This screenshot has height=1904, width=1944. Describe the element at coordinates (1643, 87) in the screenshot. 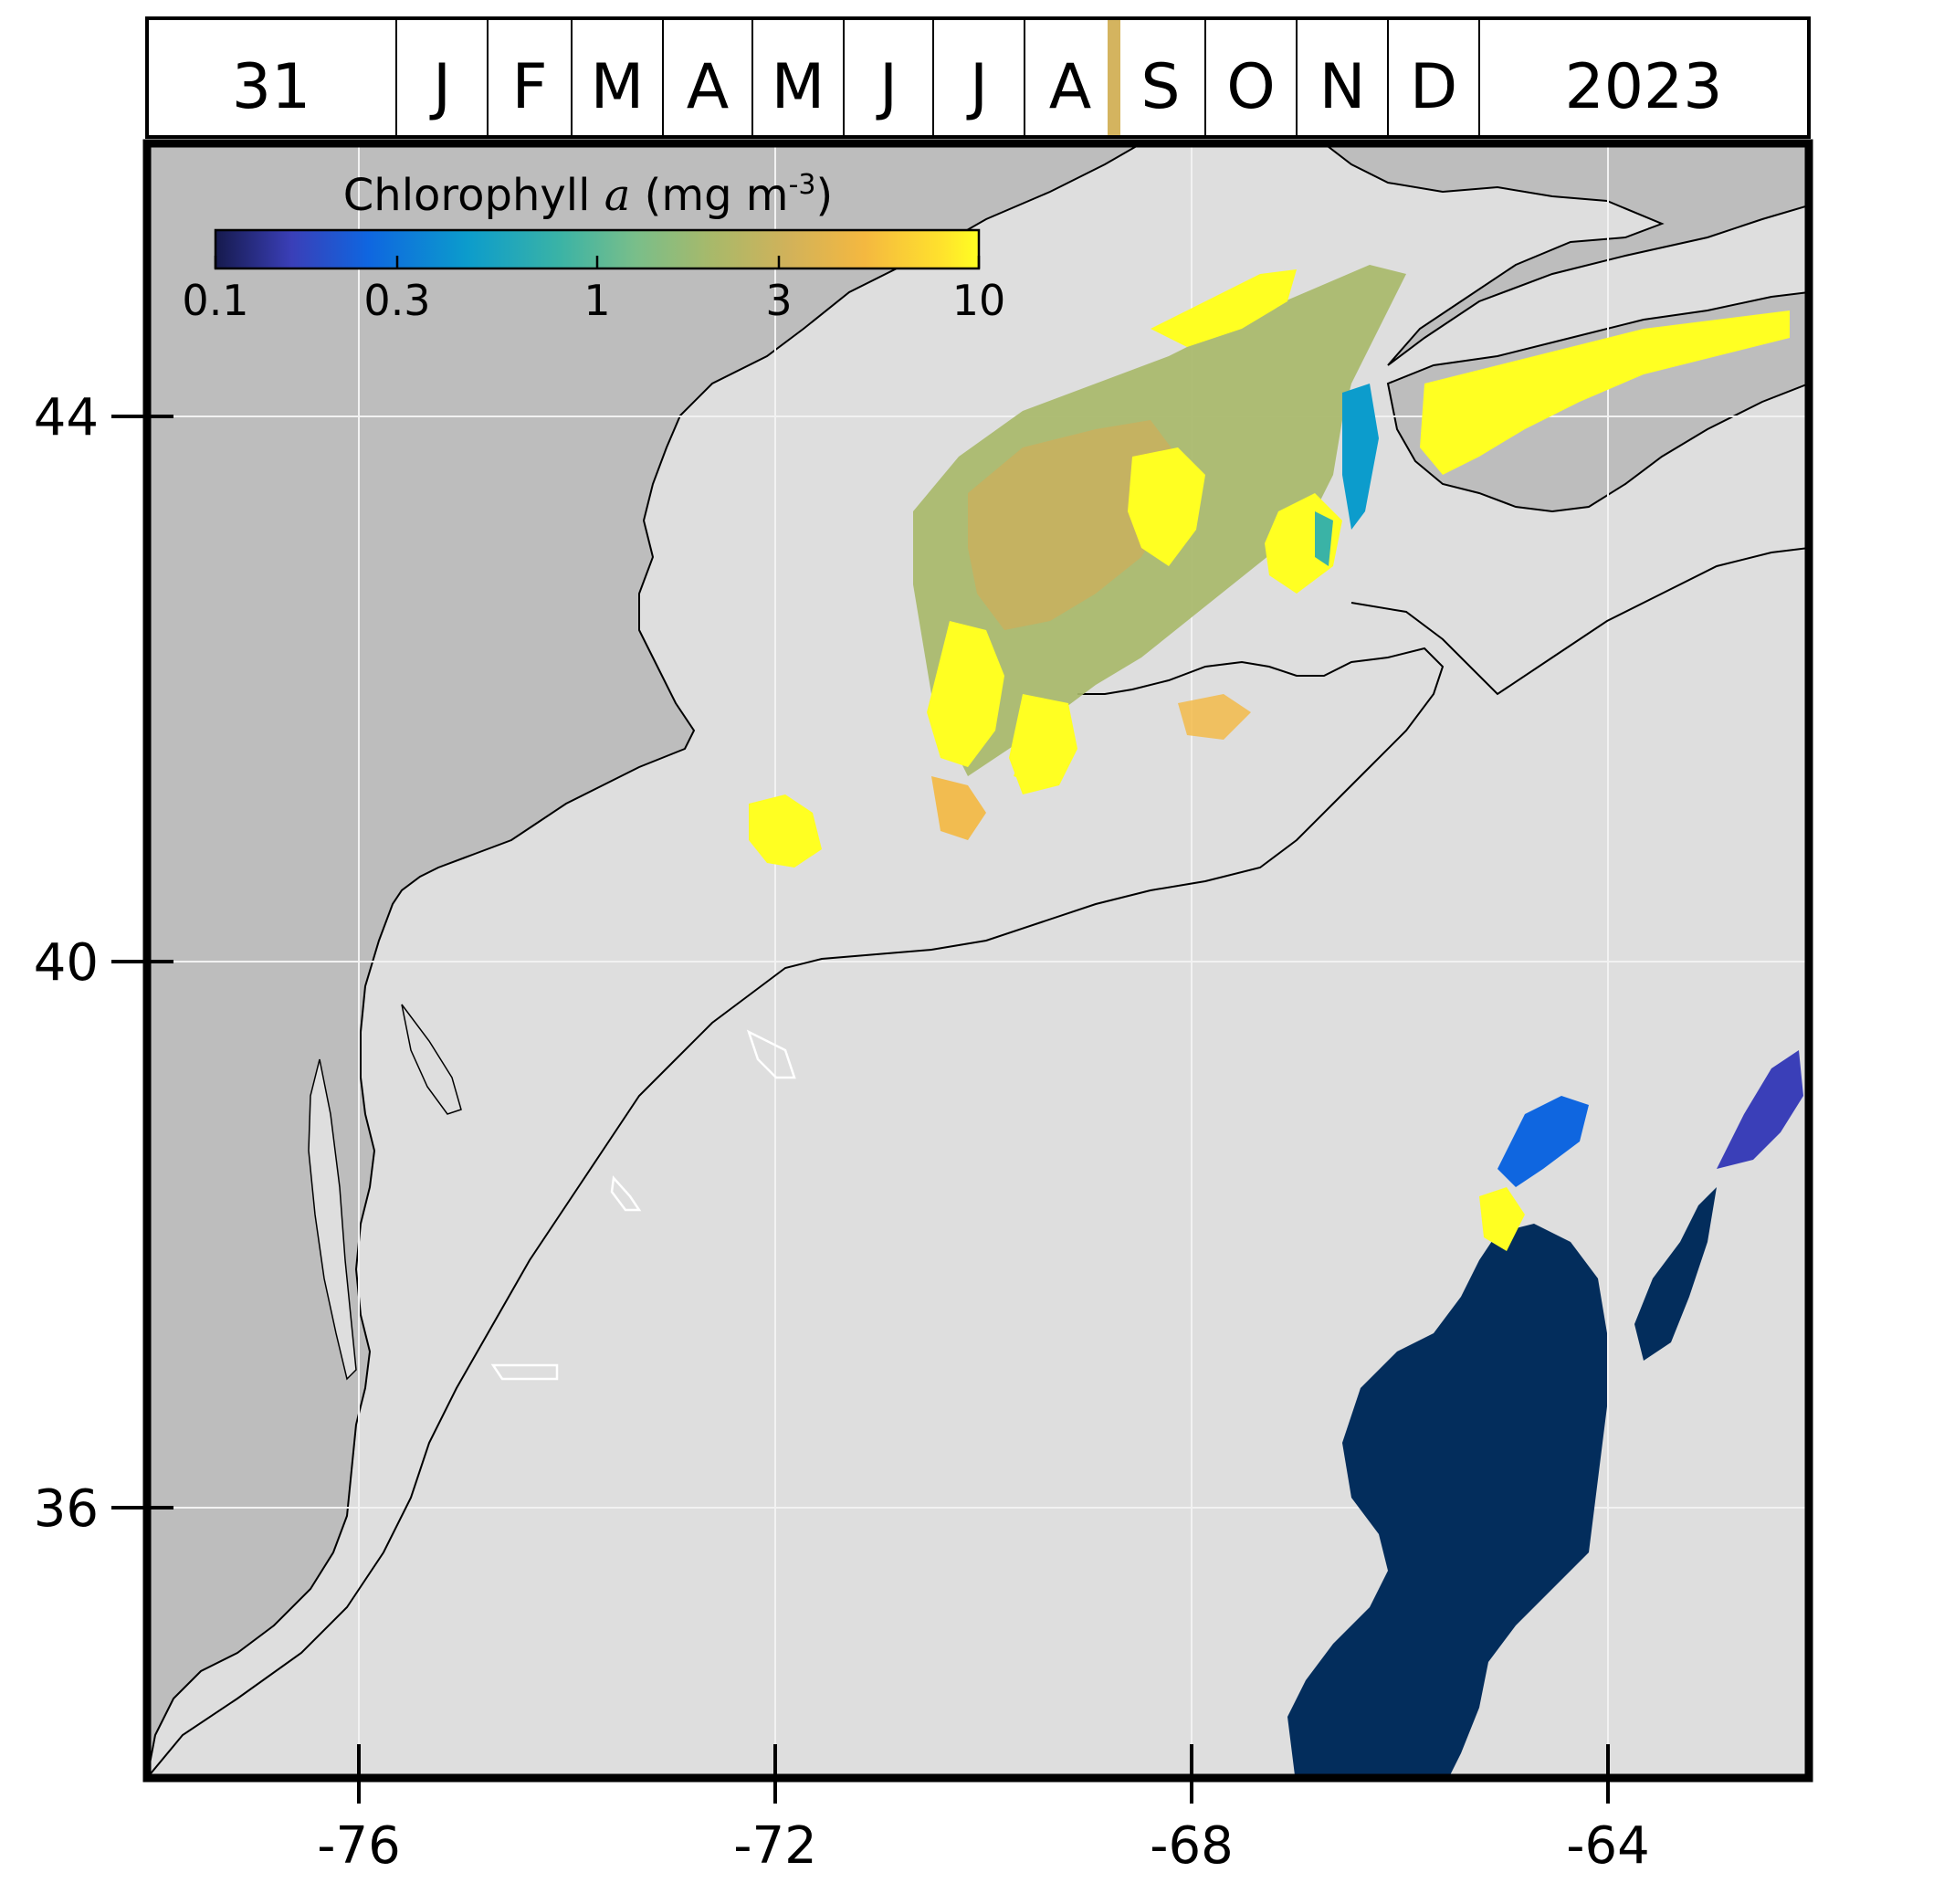

I see `timeline-year: 2023` at that location.